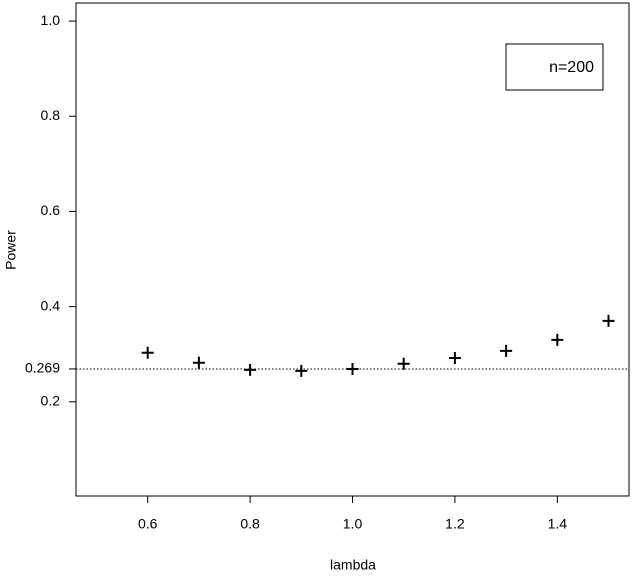 The width and height of the screenshot is (633, 578). What do you see at coordinates (51, 115) in the screenshot?
I see `y-tick-label: 0.8` at bounding box center [51, 115].